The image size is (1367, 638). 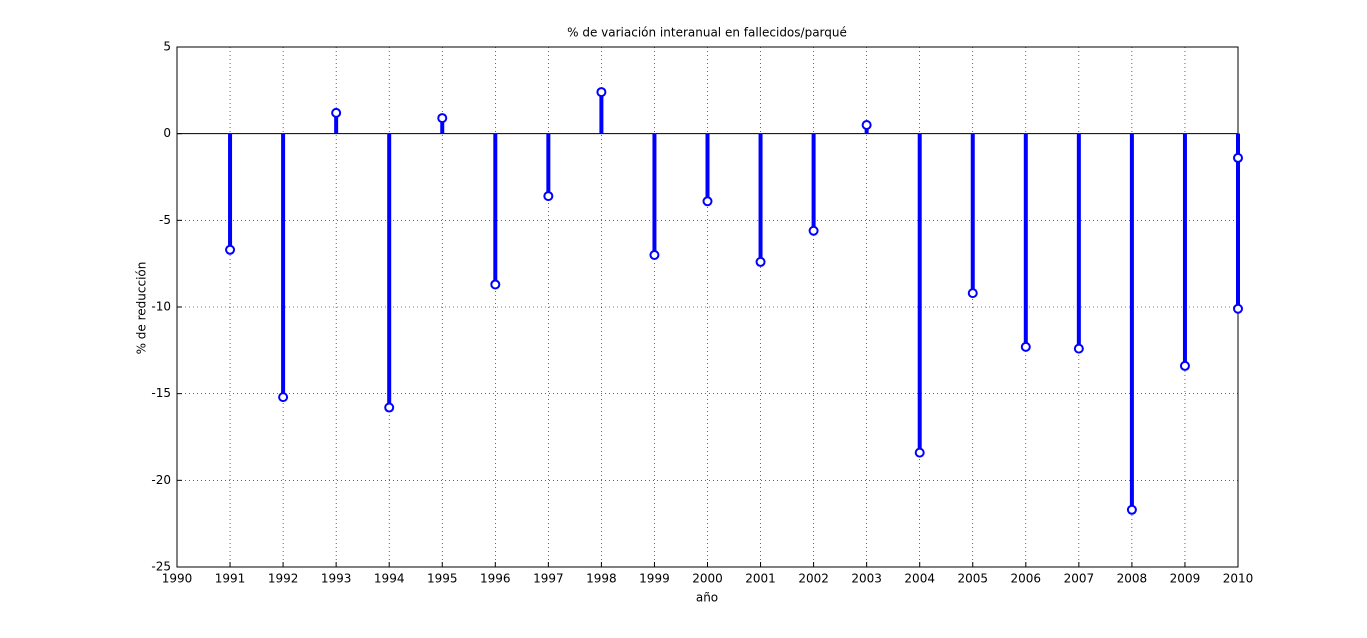 What do you see at coordinates (760, 579) in the screenshot?
I see `x-tick-label: 2001` at bounding box center [760, 579].